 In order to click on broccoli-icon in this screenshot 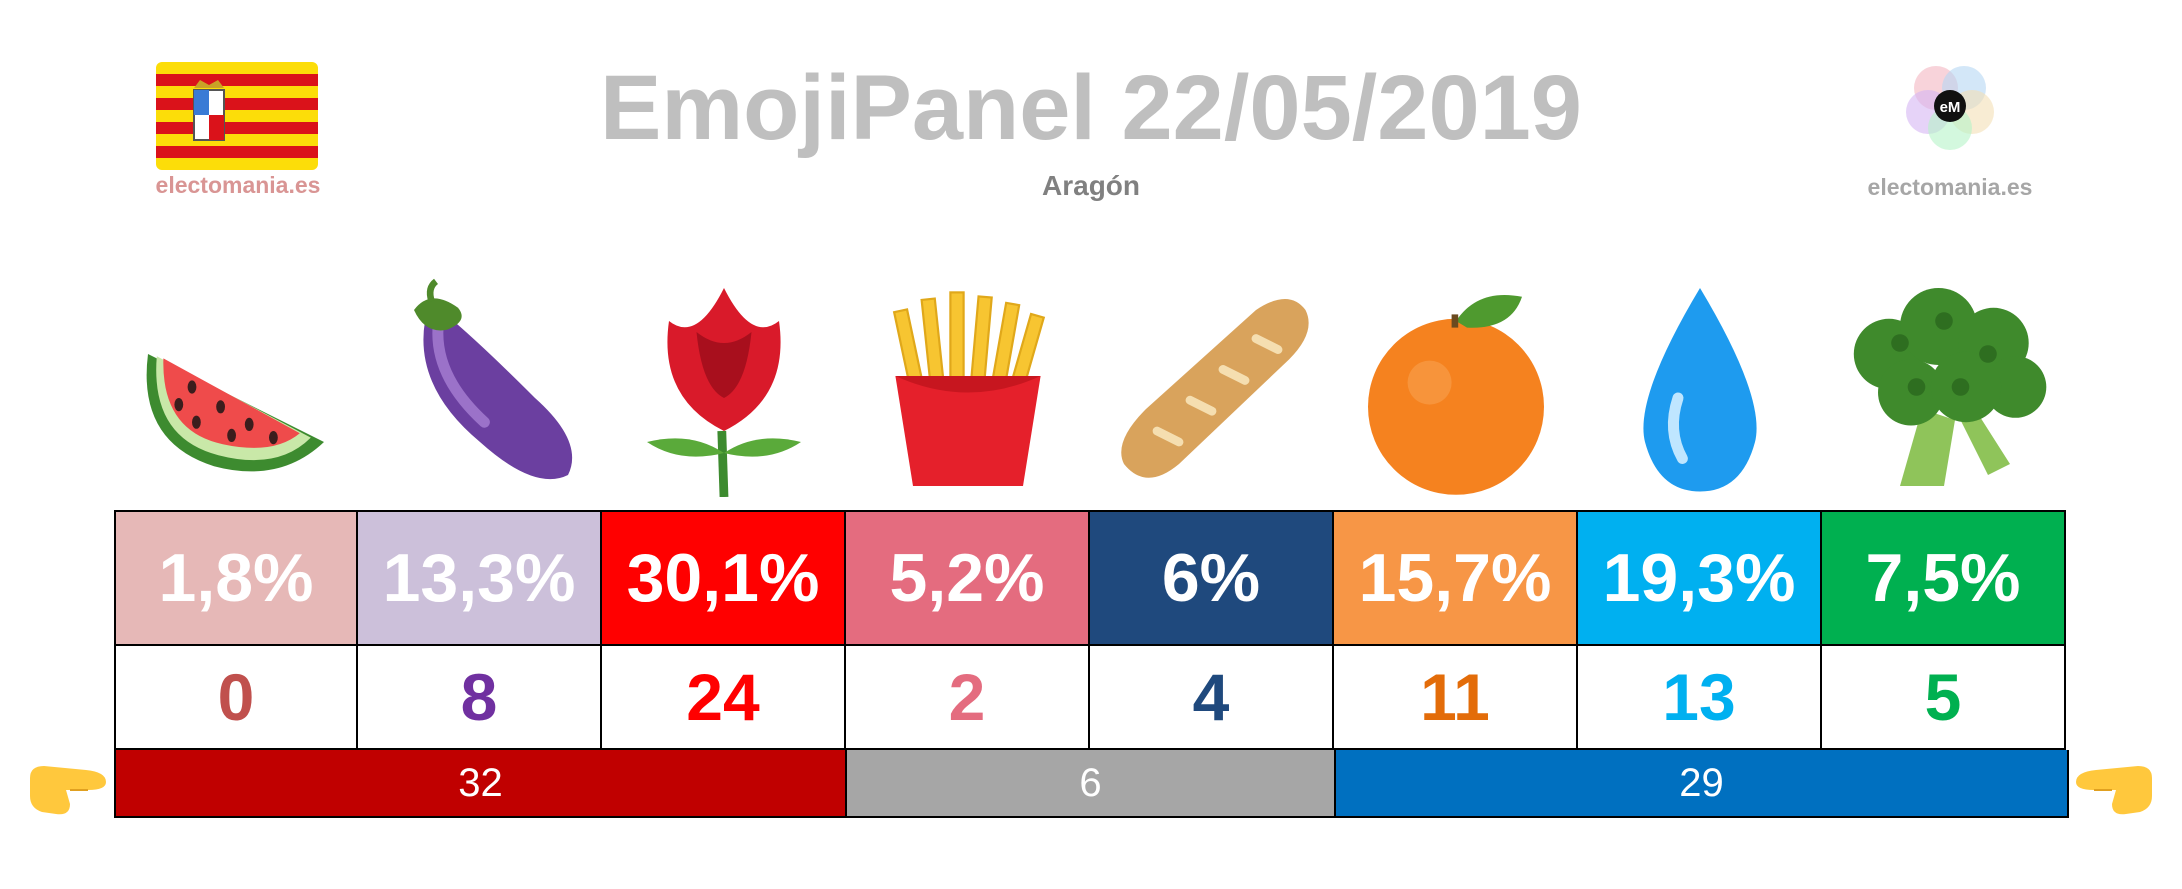, I will do `click(1944, 387)`.